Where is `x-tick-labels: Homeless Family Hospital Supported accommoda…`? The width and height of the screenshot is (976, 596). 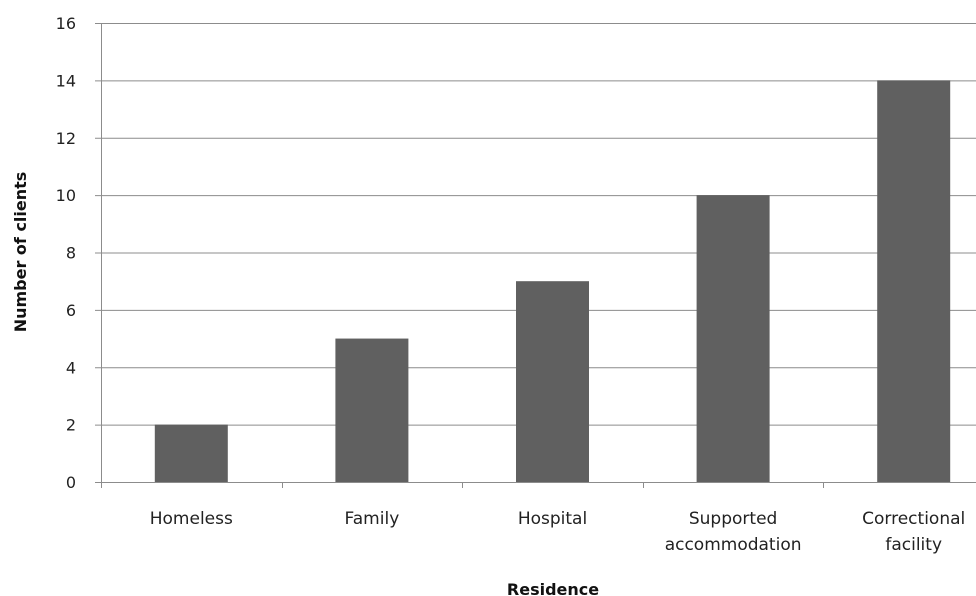
x-tick-labels: Homeless Family Hospital Supported accommoda… is located at coordinates (558, 532).